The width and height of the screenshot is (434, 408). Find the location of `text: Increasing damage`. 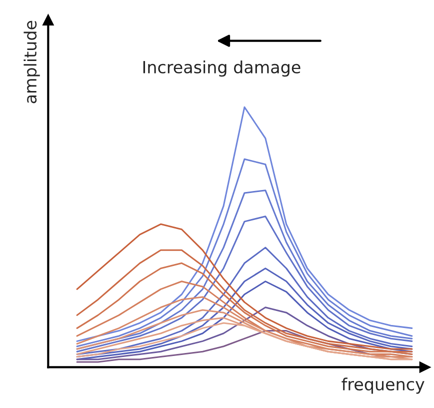

text: Increasing damage is located at coordinates (221, 68).